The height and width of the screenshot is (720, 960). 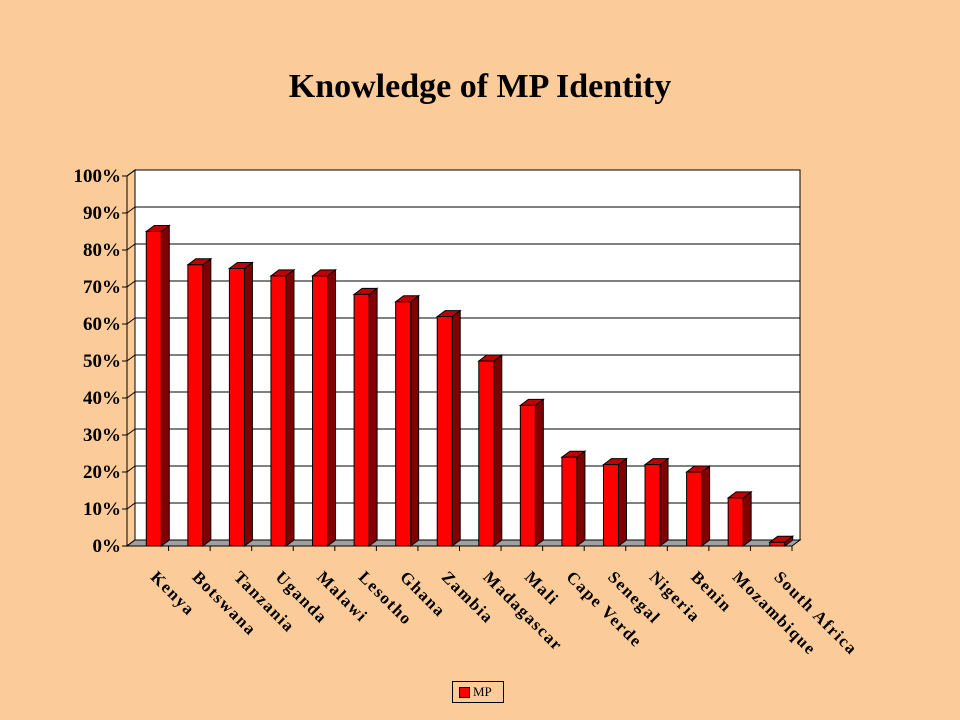 I want to click on y-tick-label: 10%, so click(x=102, y=509).